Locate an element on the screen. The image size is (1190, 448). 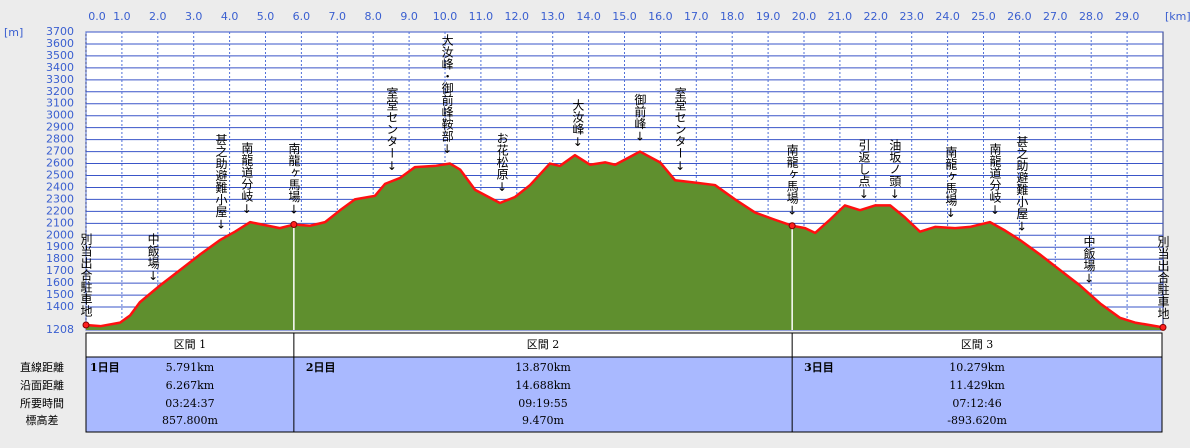
x-tick-label: 1.0 is located at coordinates (122, 16).